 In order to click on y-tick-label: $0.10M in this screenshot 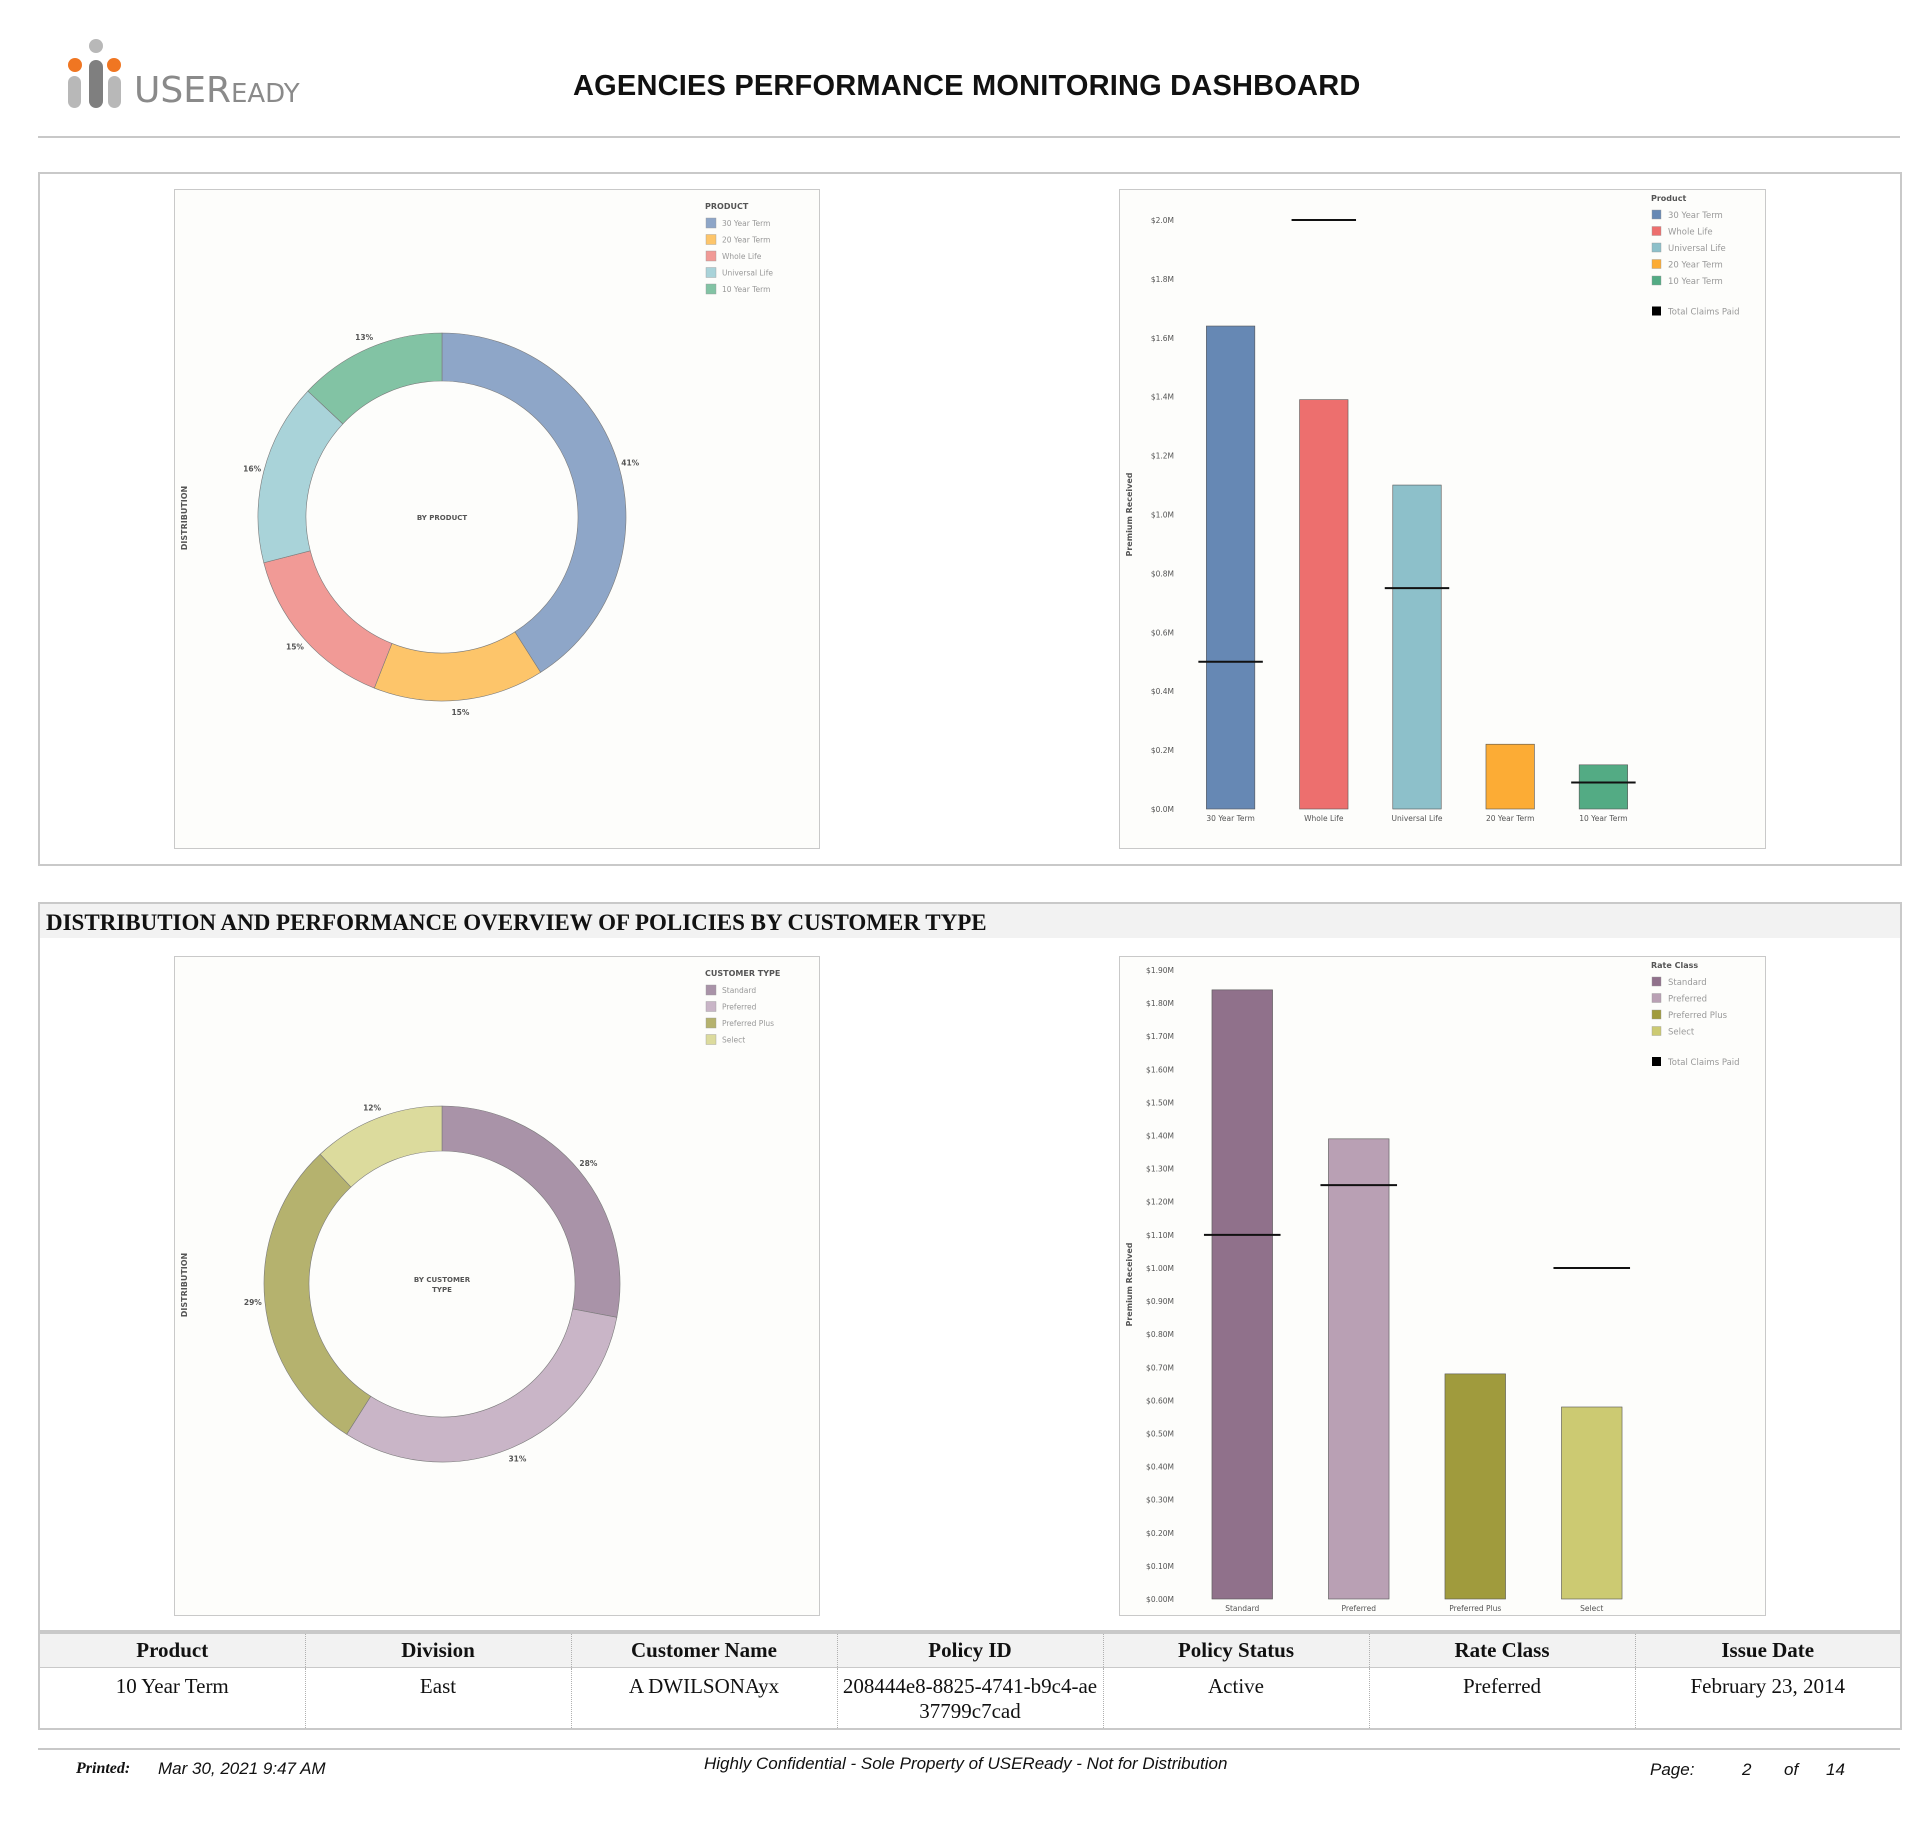, I will do `click(1160, 1566)`.